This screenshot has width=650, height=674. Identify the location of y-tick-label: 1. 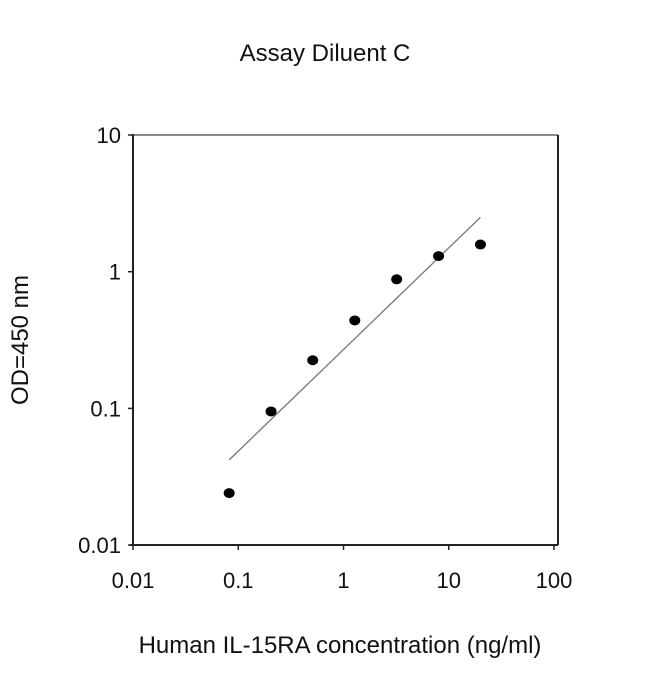
(115, 272).